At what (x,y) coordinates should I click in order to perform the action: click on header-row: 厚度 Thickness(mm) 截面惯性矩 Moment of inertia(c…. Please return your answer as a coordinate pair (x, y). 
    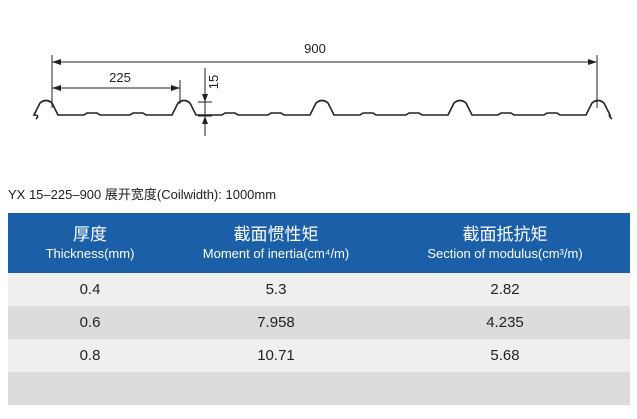
    Looking at the image, I should click on (319, 243).